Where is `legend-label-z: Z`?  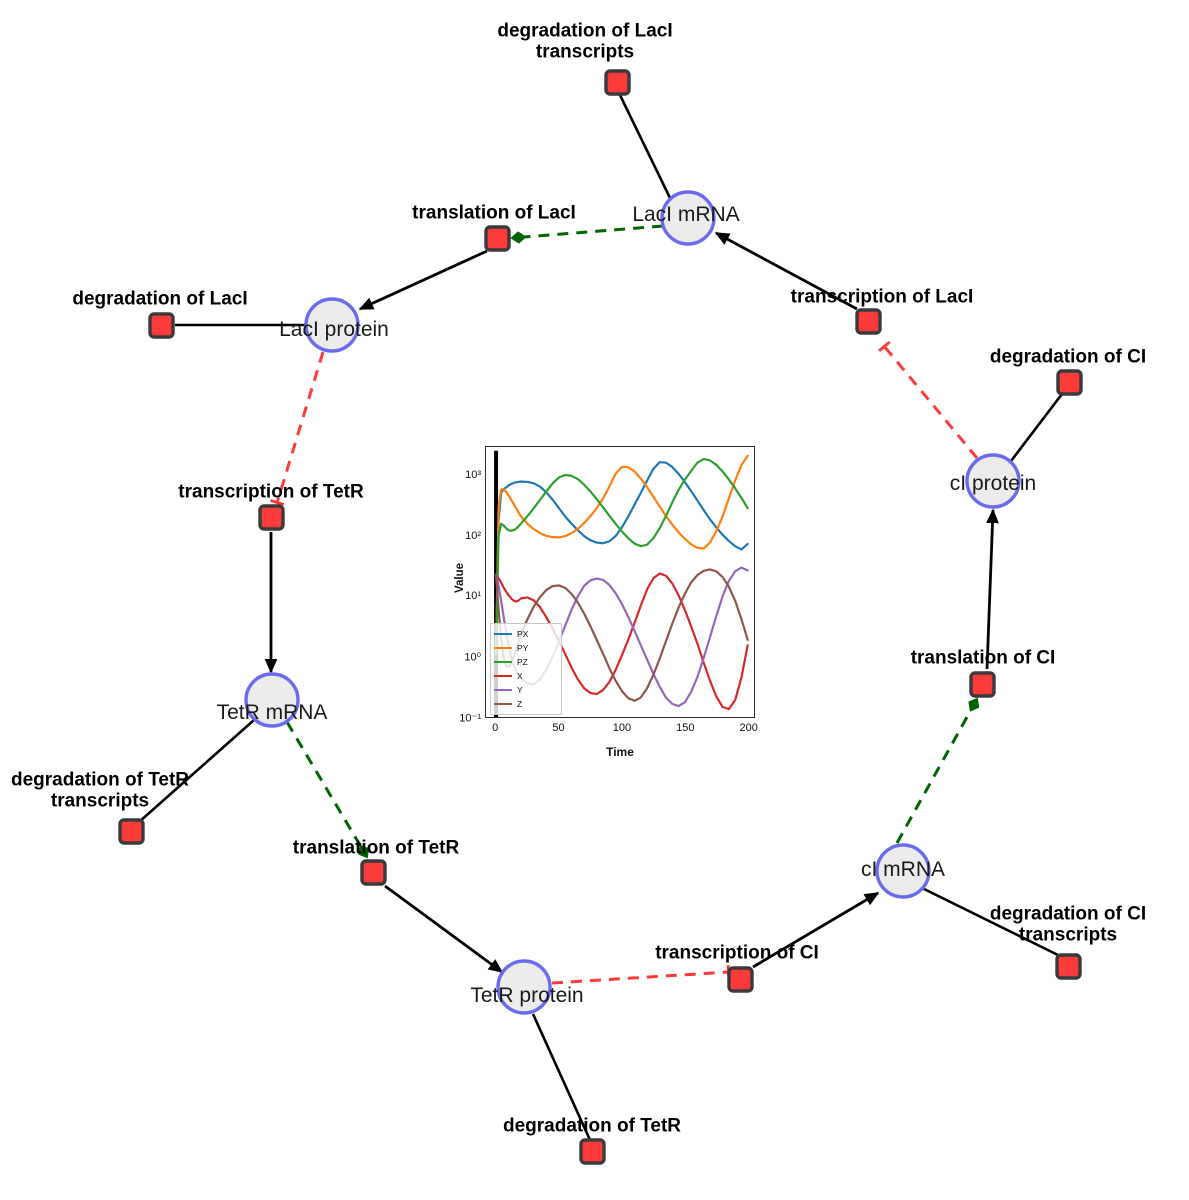
legend-label-z: Z is located at coordinates (520, 704).